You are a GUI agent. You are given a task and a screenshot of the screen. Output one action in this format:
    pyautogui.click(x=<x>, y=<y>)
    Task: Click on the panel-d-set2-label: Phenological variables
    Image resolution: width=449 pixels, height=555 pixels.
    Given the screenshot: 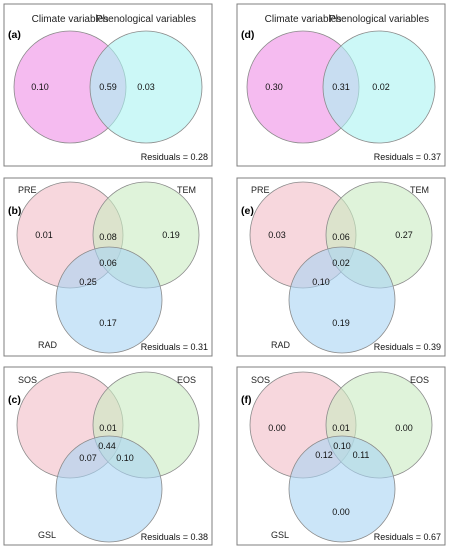 What is the action you would take?
    pyautogui.click(x=379, y=19)
    